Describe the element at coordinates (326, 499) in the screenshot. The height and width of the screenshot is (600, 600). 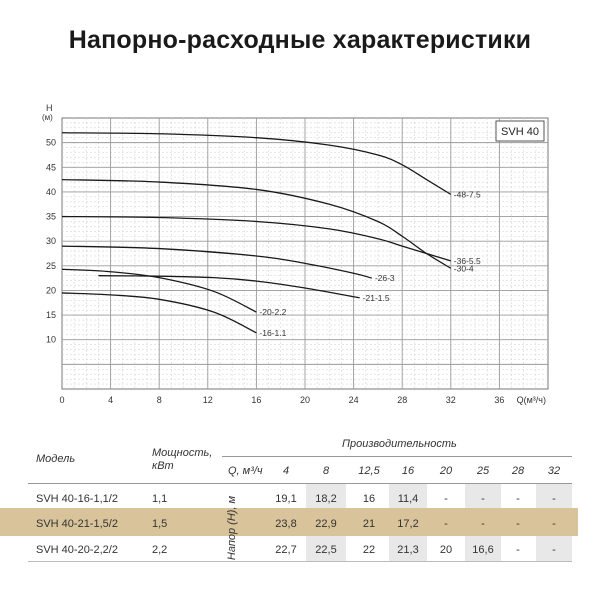
I see `row-value: 18,2` at that location.